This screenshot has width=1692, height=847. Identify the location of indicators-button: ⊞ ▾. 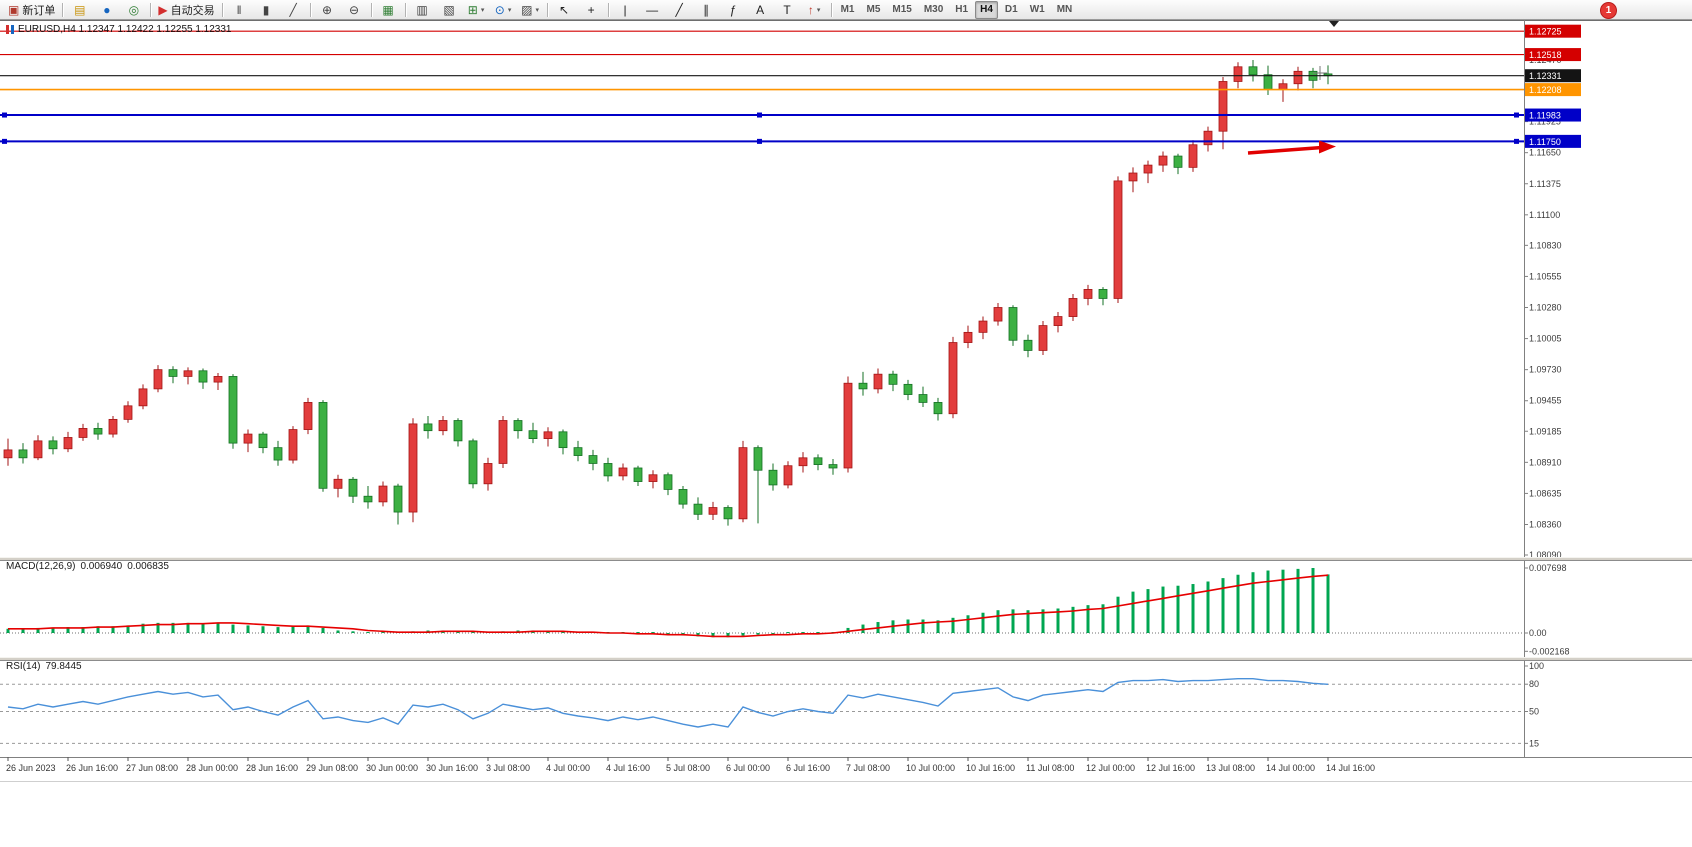
(476, 9).